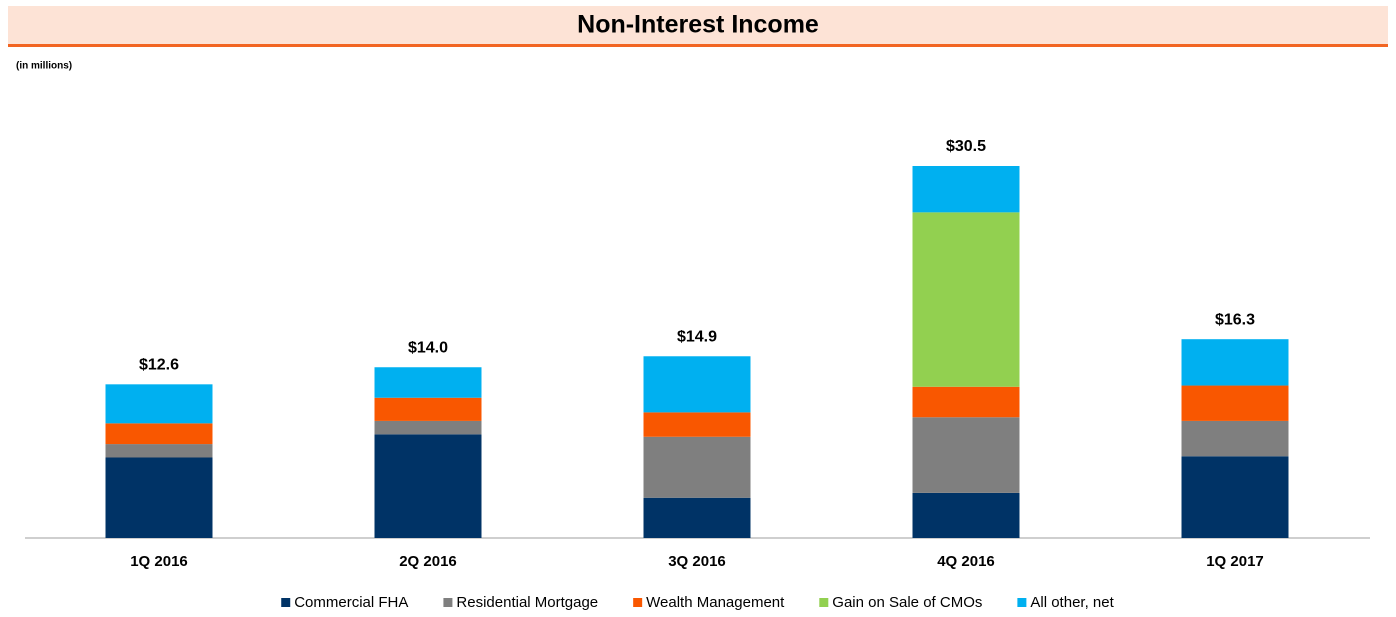 This screenshot has height=617, width=1396. I want to click on title-rule, so click(698, 45).